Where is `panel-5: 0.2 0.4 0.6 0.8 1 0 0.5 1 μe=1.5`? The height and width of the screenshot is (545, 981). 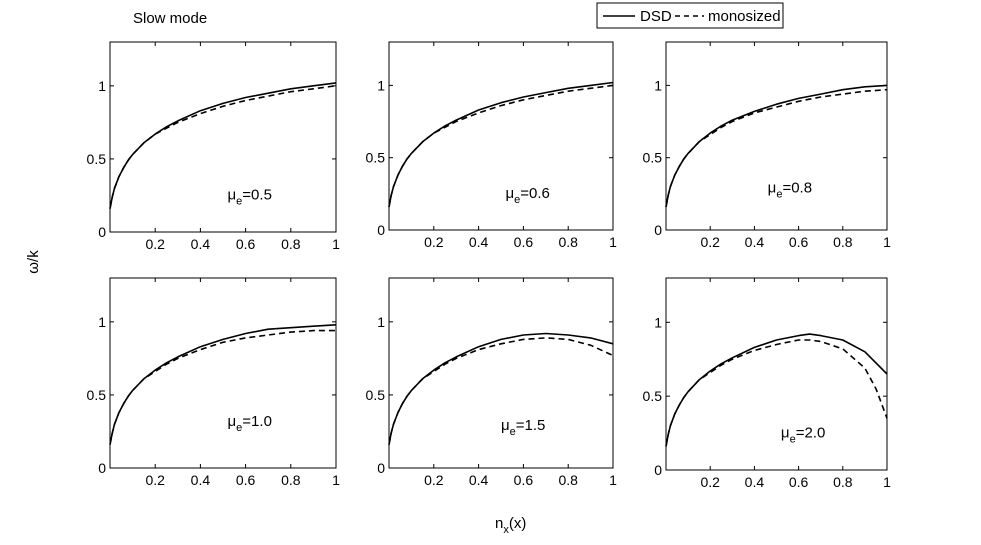 panel-5: 0.2 0.4 0.6 0.8 1 0 0.5 1 μe=1.5 is located at coordinates (491, 382).